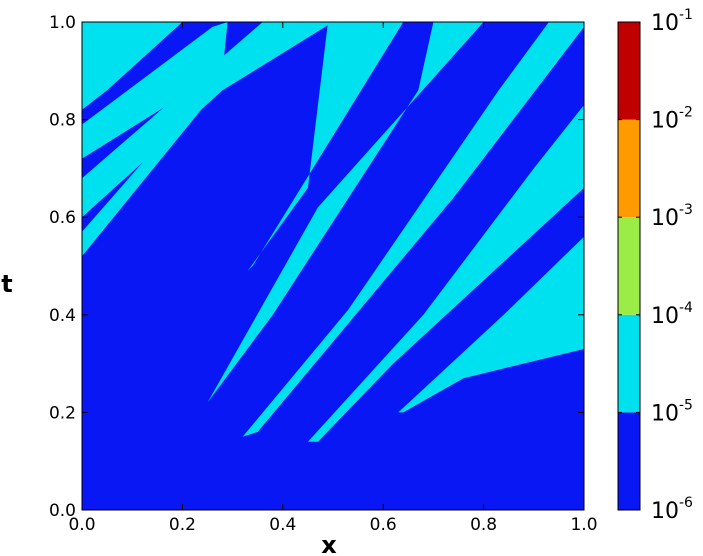  I want to click on colorbar-tick-label: 10⁻², so click(672, 119).